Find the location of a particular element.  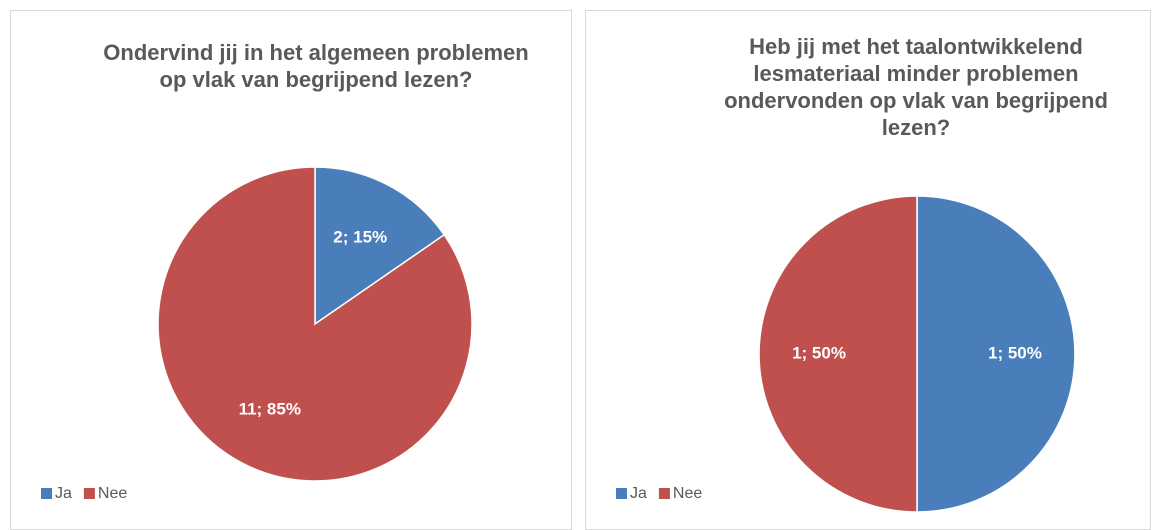

data-label: 2; 15% is located at coordinates (360, 236).